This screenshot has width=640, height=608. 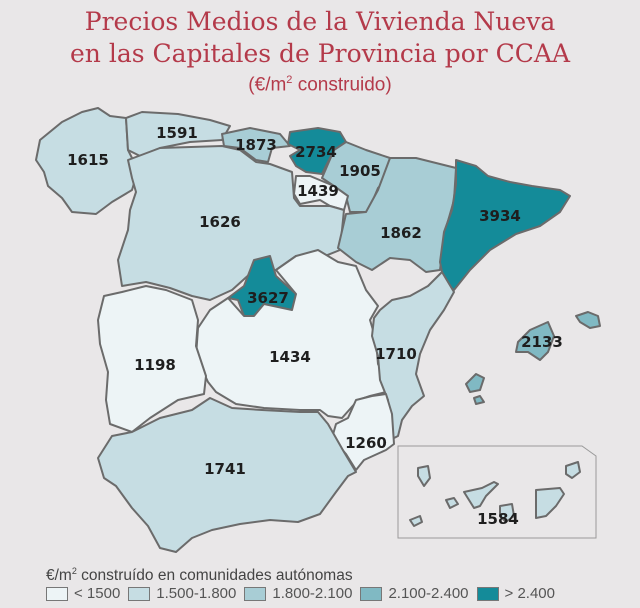 What do you see at coordinates (292, 334) in the screenshot?
I see `region-castilla-la-mancha` at bounding box center [292, 334].